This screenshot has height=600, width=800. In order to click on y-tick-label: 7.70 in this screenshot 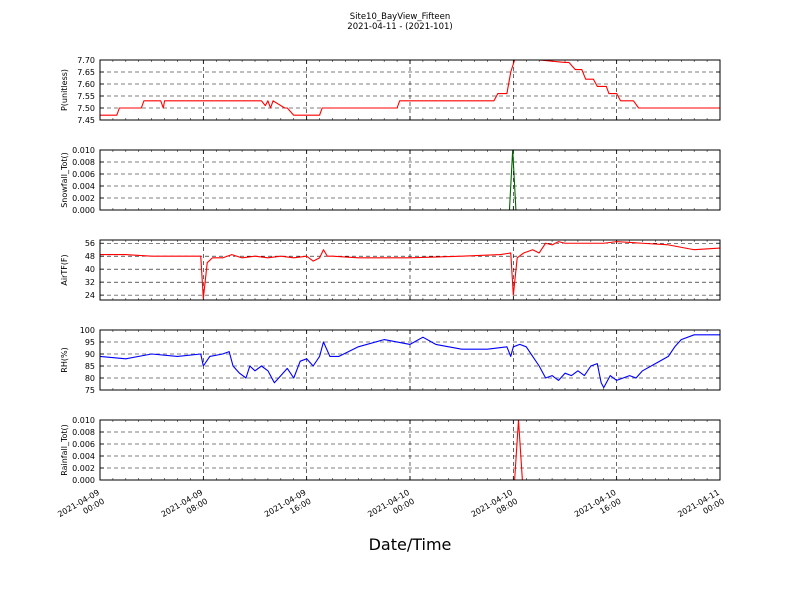, I will do `click(86, 60)`.